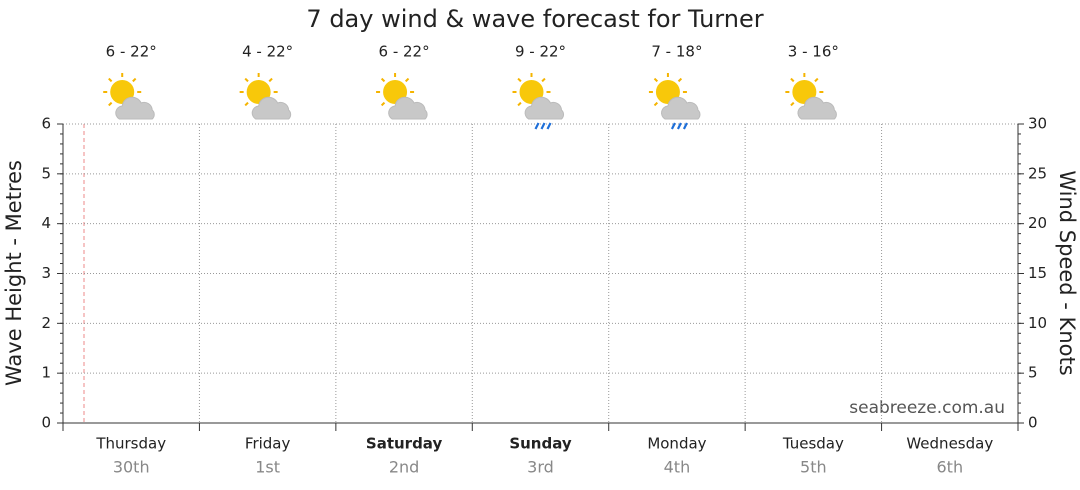 The height and width of the screenshot is (490, 1080). I want to click on x-date-label: 3rd, so click(540, 467).